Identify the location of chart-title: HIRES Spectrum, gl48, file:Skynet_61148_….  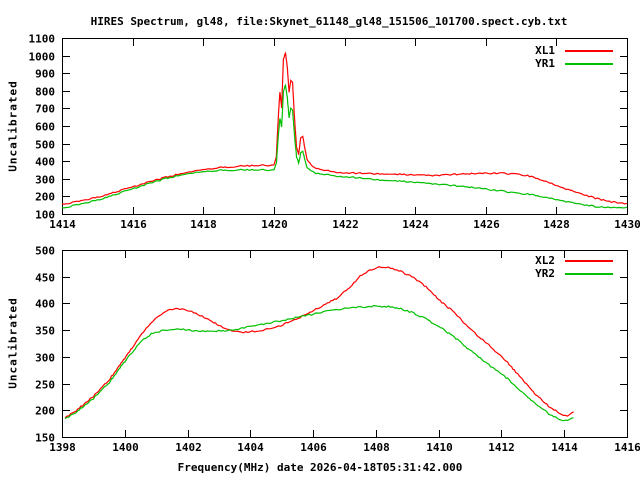
(329, 21).